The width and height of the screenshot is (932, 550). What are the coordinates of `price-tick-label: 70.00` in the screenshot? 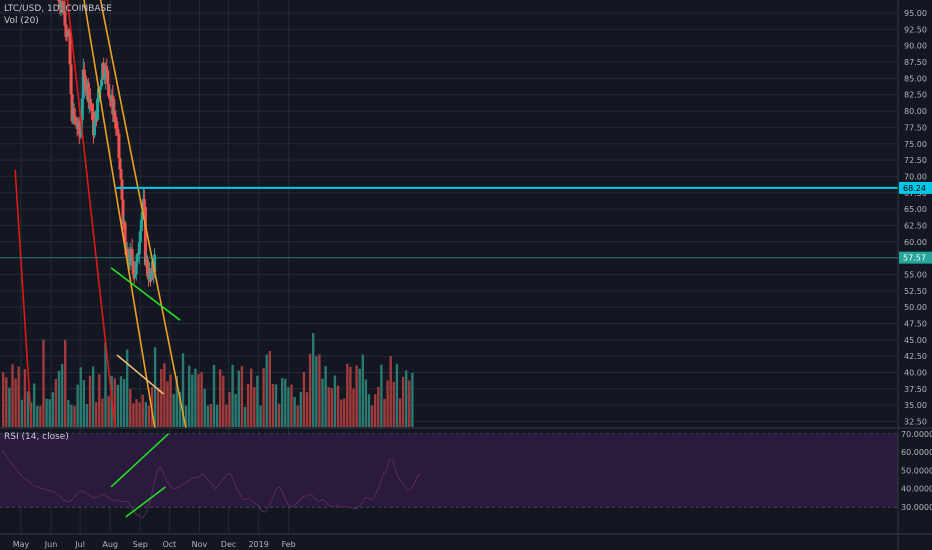 It's located at (915, 176).